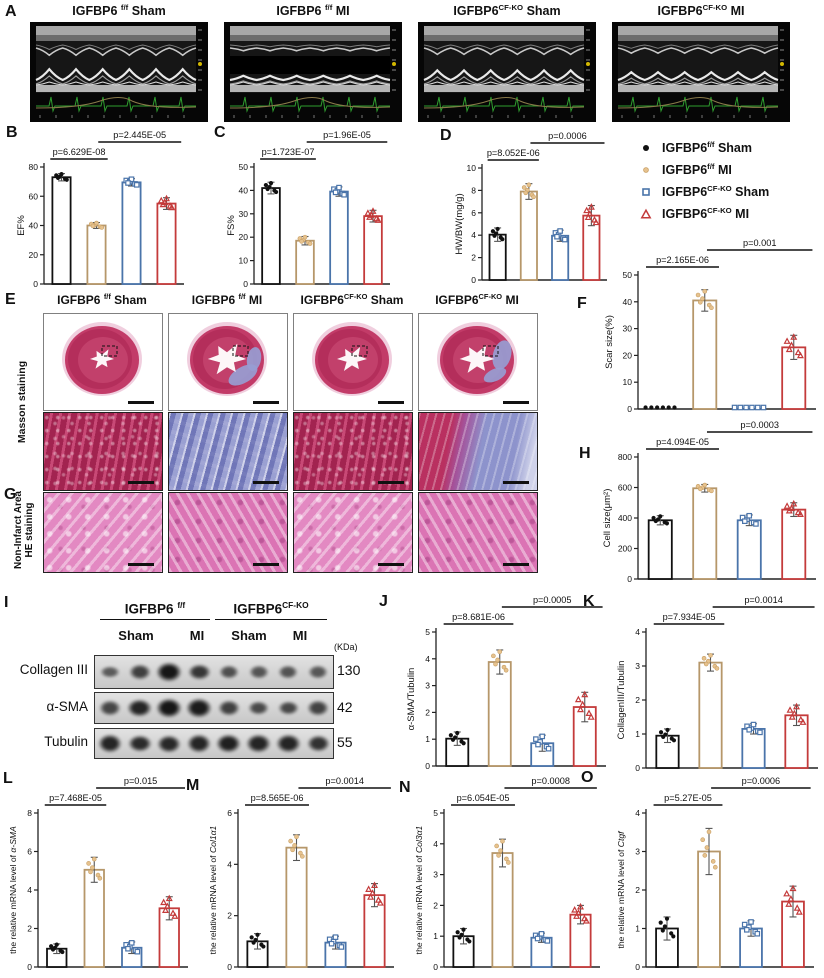  Describe the element at coordinates (707, 148) in the screenshot. I see `legend-label-1: IGFBP6f/f Sham` at that location.